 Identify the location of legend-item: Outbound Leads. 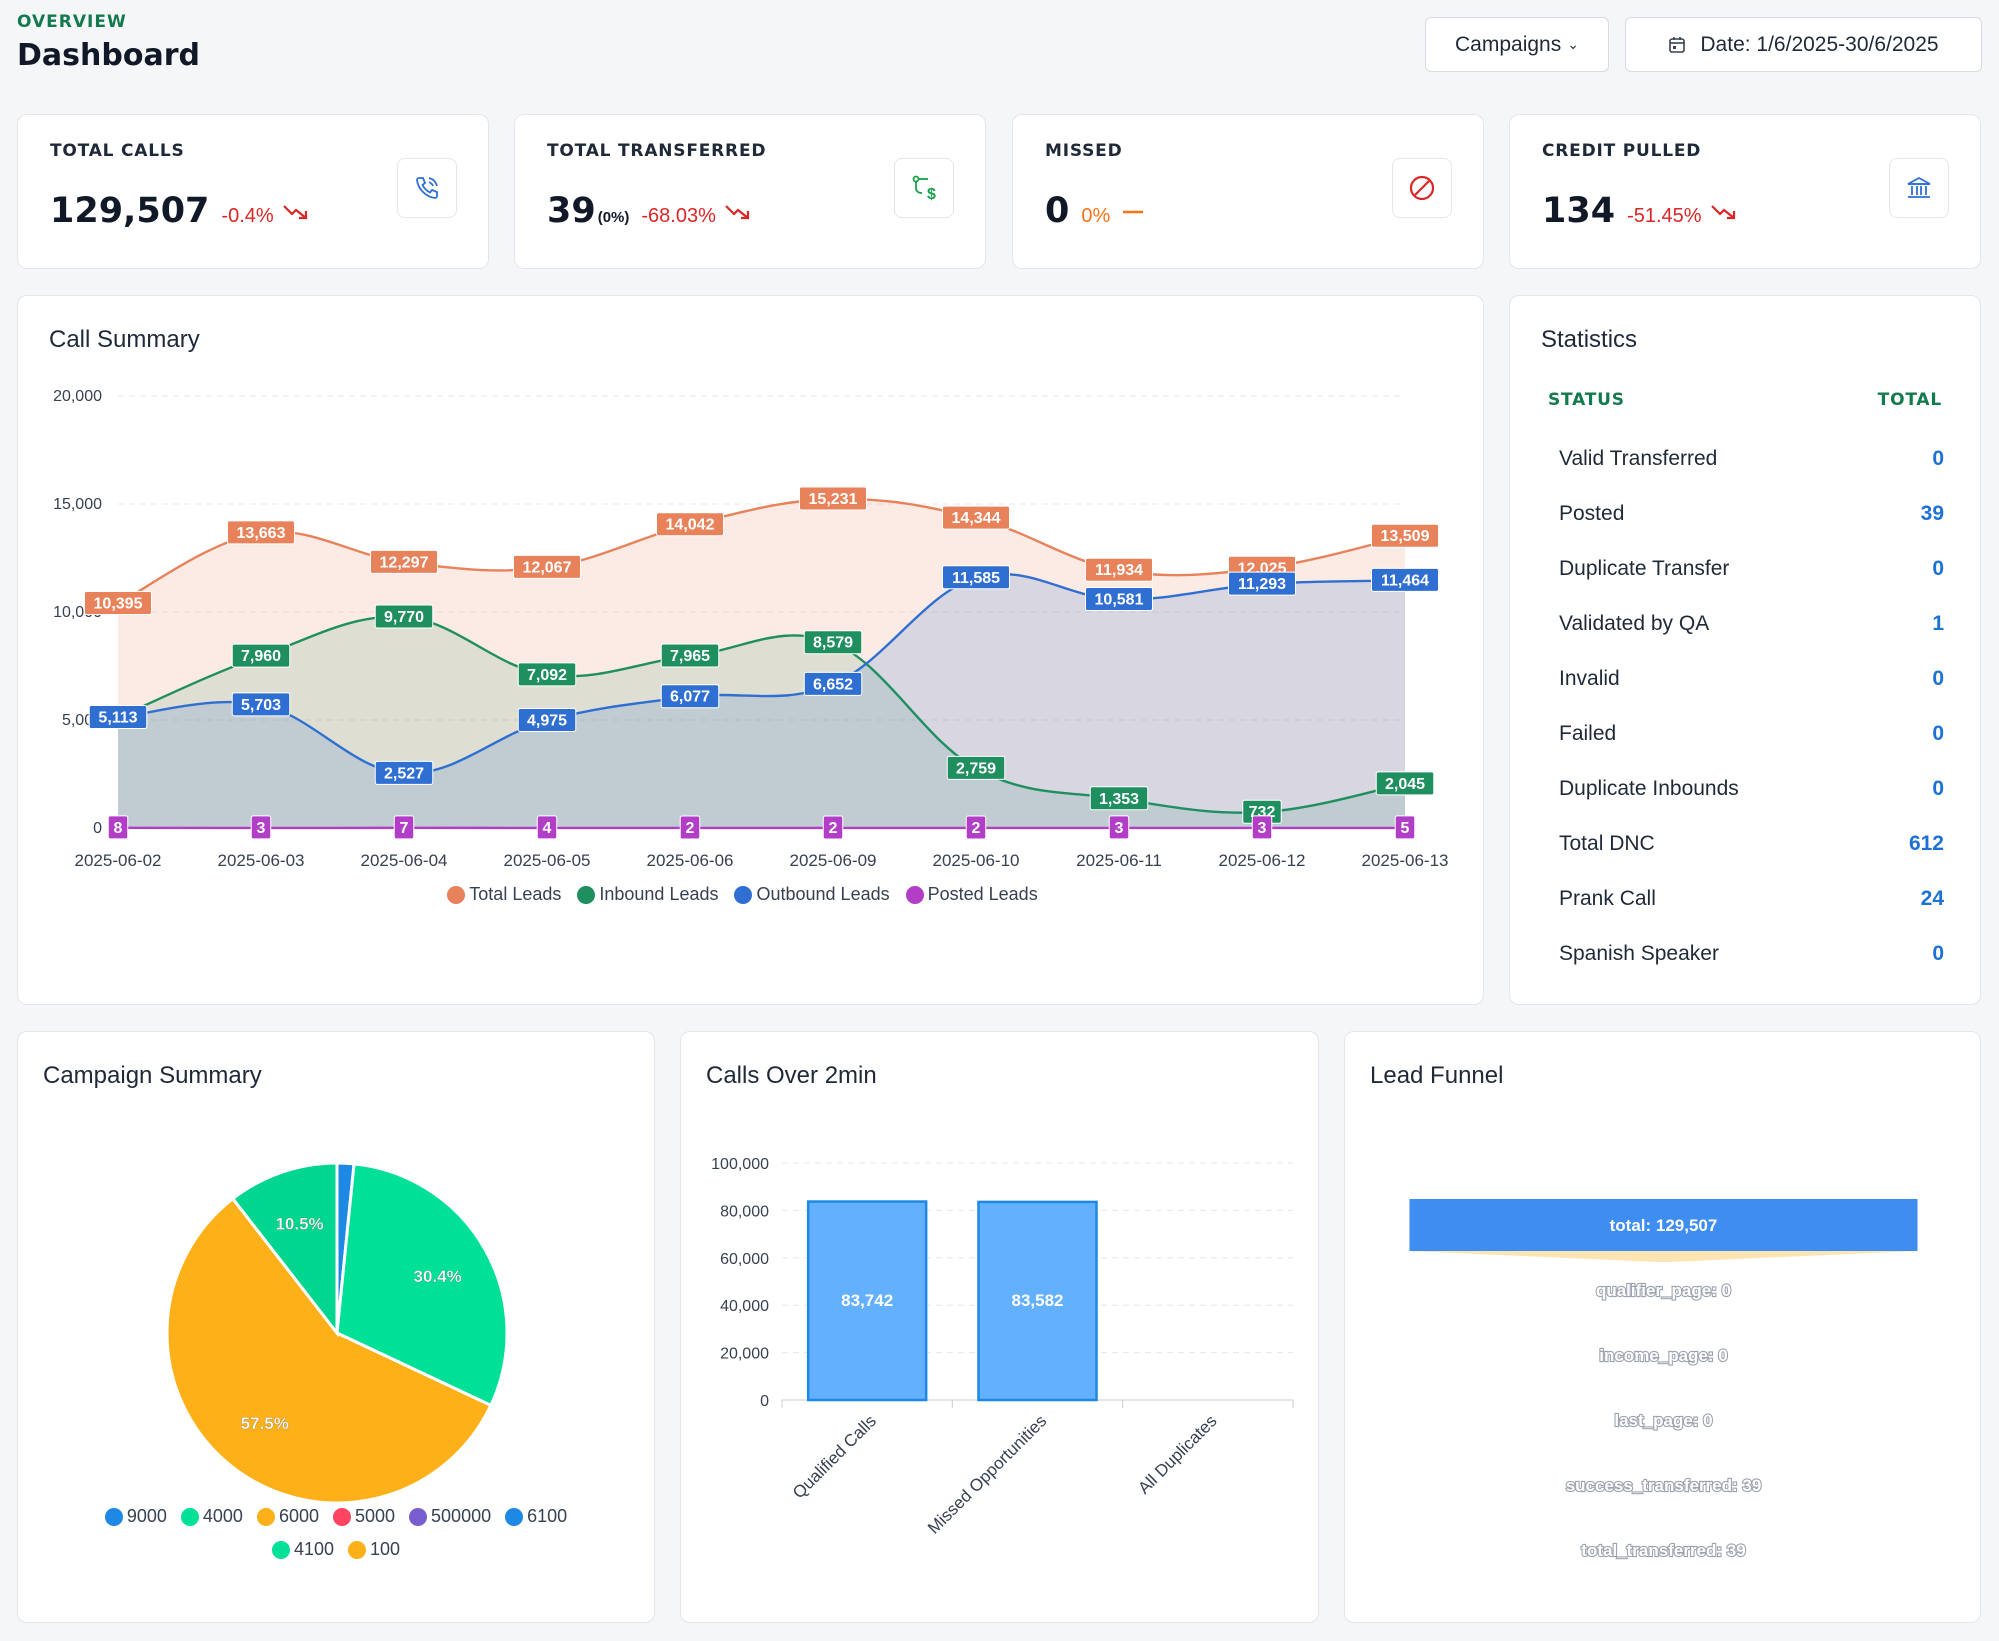
(812, 894).